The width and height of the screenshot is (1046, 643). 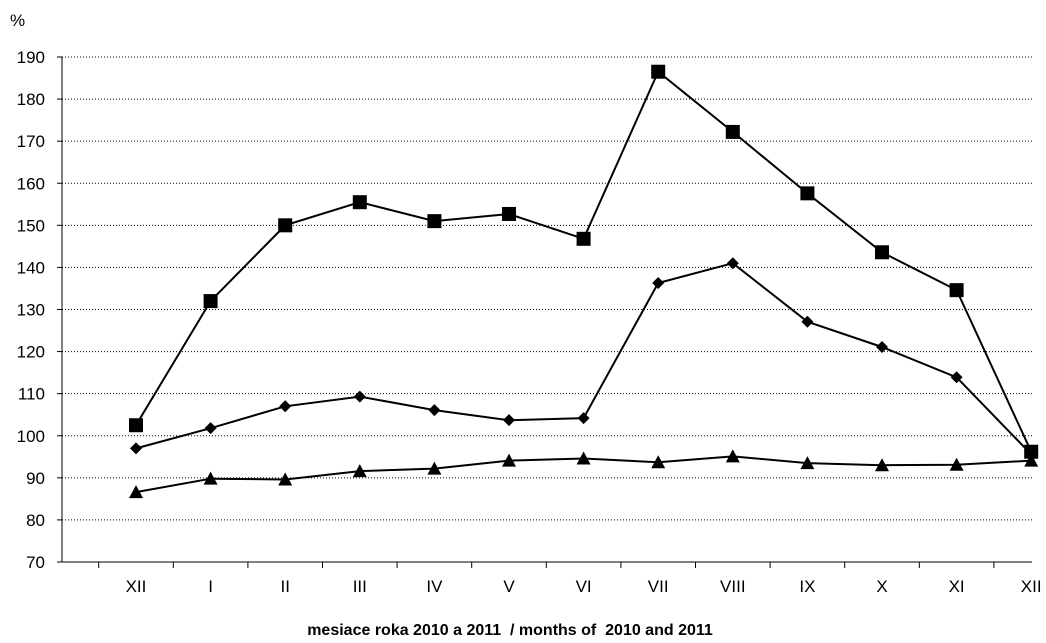 I want to click on y-tick-label: 70, so click(x=35, y=562).